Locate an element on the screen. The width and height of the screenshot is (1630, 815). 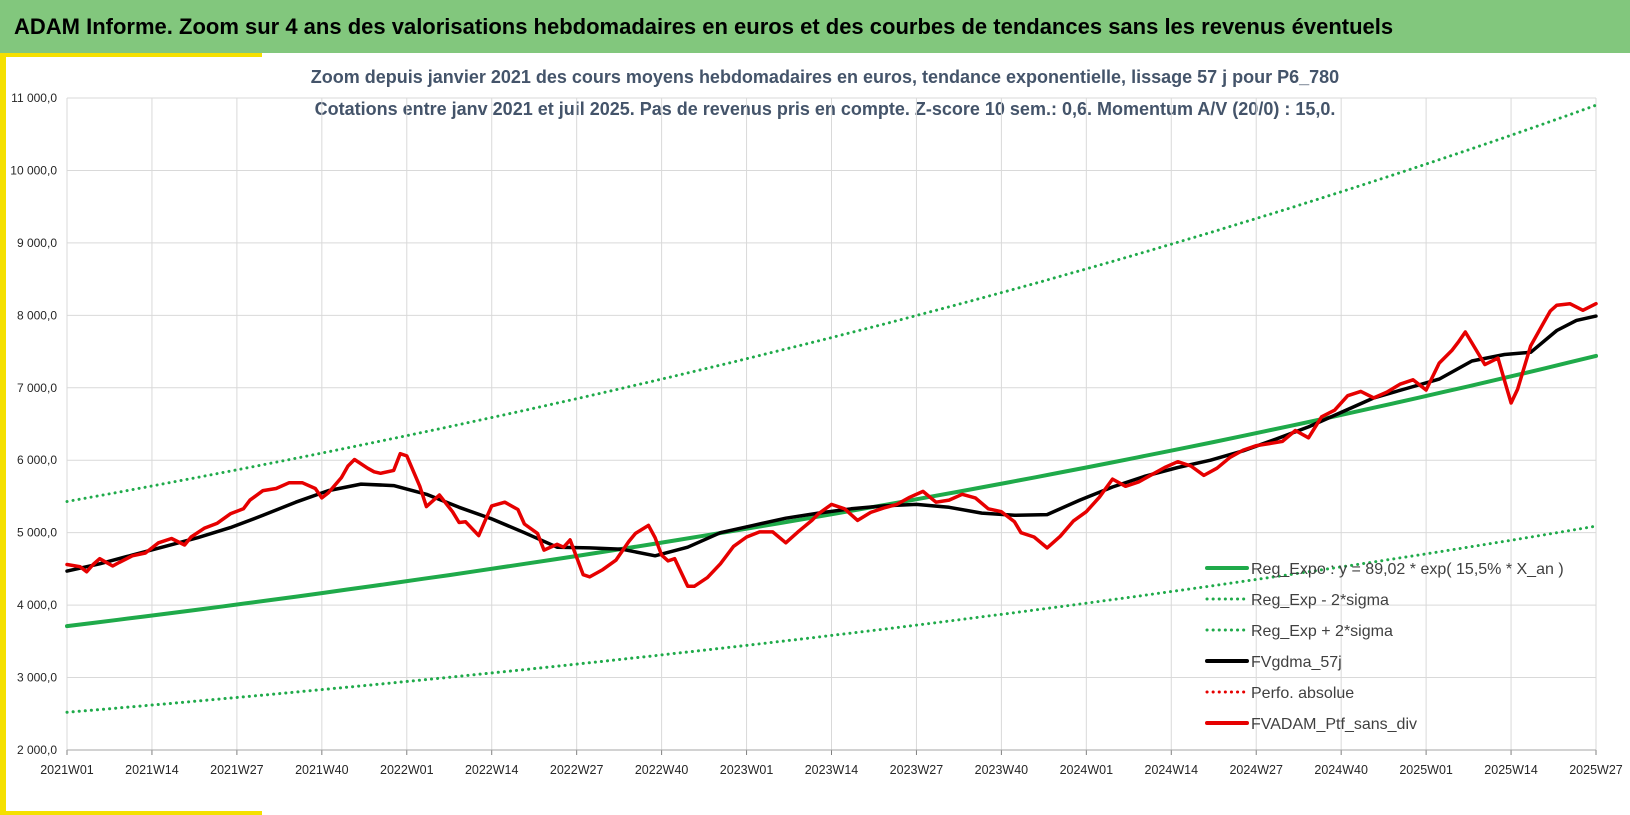
x-tick-label: 2021W01 is located at coordinates (67, 770).